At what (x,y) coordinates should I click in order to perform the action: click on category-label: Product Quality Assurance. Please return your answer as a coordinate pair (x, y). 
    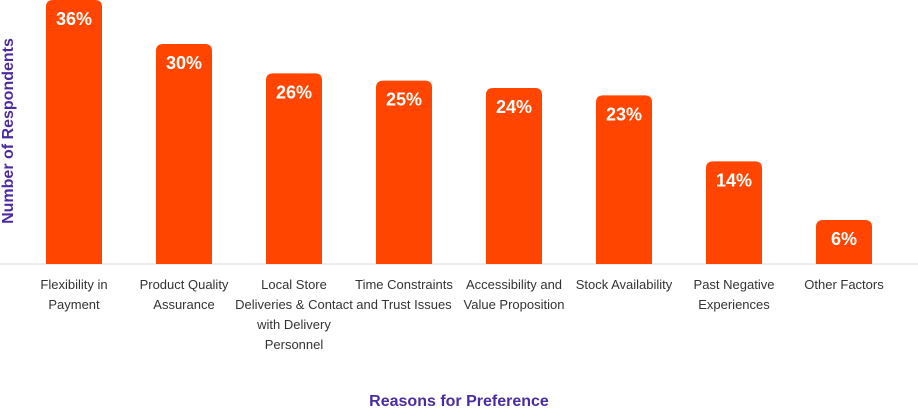
    Looking at the image, I should click on (184, 294).